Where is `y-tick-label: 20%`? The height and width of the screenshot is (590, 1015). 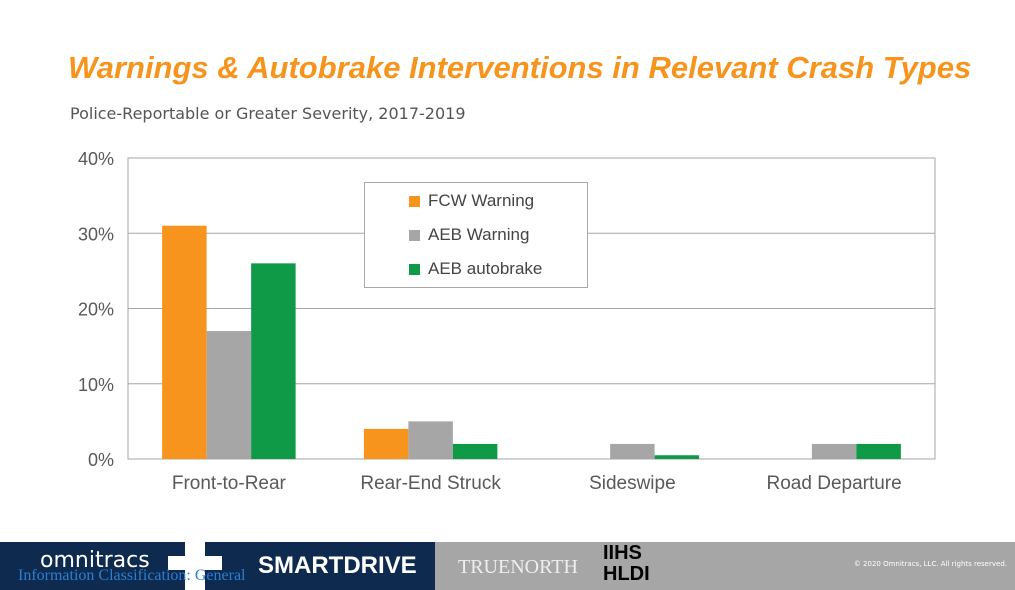
y-tick-label: 20% is located at coordinates (96, 310).